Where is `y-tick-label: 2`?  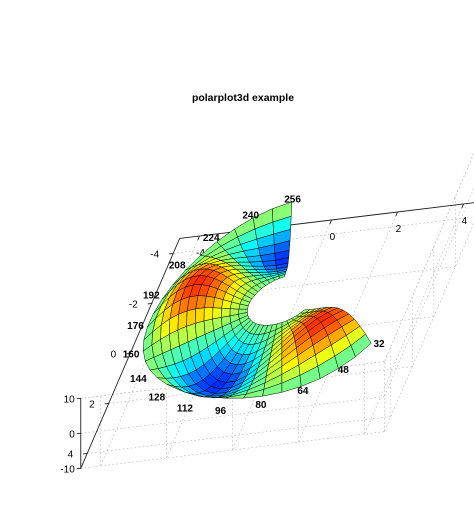
y-tick-label: 2 is located at coordinates (92, 404).